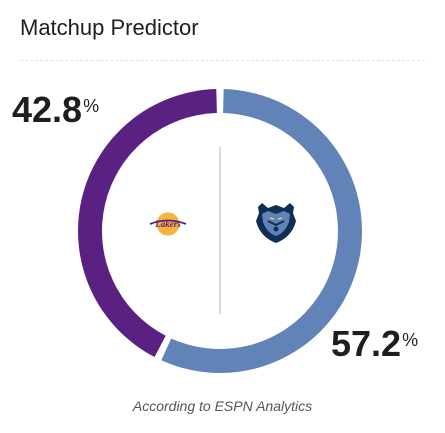 The height and width of the screenshot is (433, 445). I want to click on away-win-percentage: 42.8%, so click(55, 110).